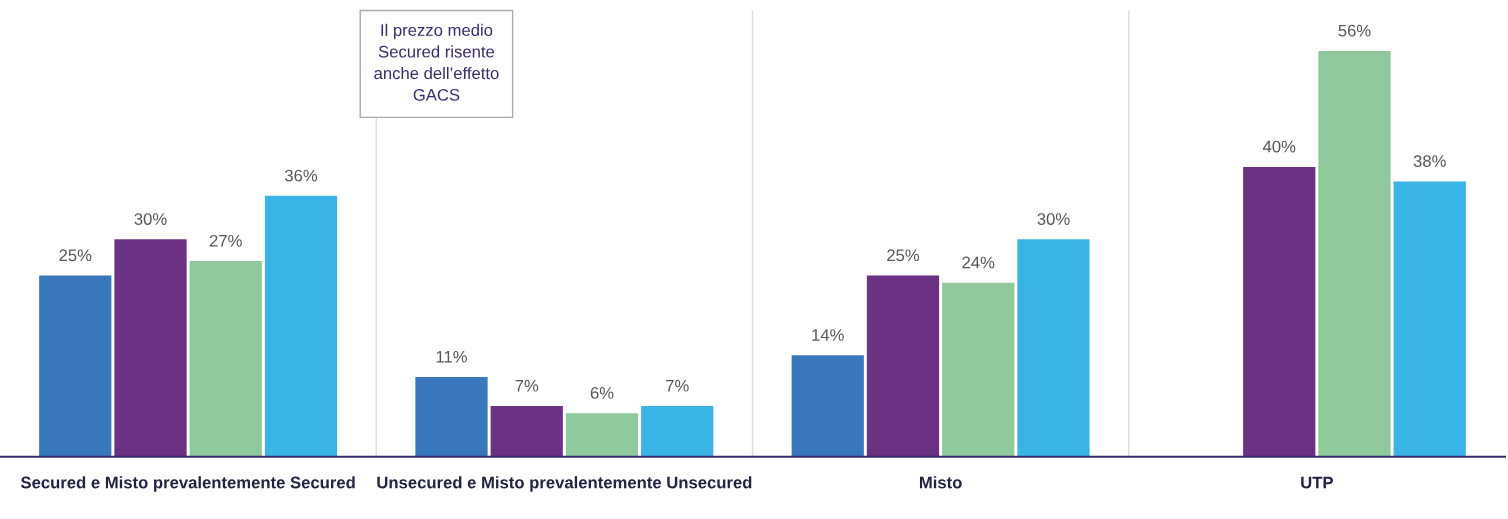 The height and width of the screenshot is (519, 1508). I want to click on data-label: 56%, so click(1354, 30).